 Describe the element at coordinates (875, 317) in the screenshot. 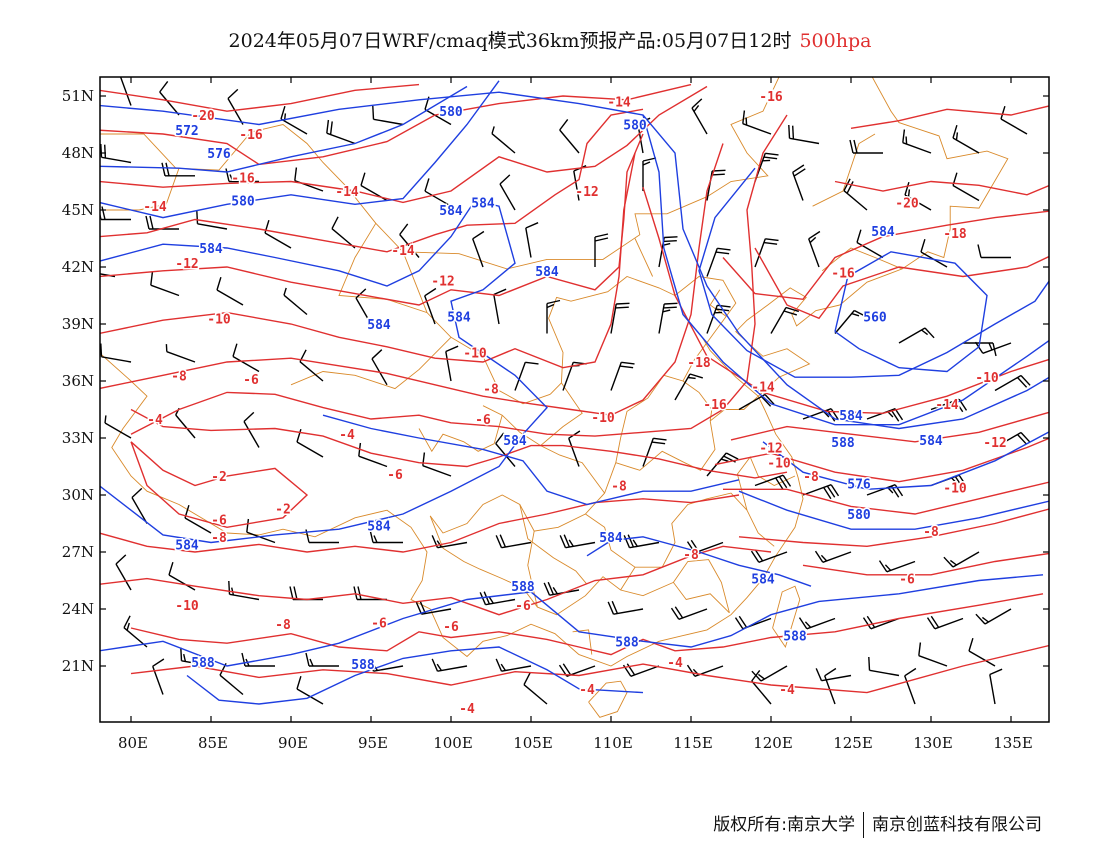

I see `height-label: 560` at that location.